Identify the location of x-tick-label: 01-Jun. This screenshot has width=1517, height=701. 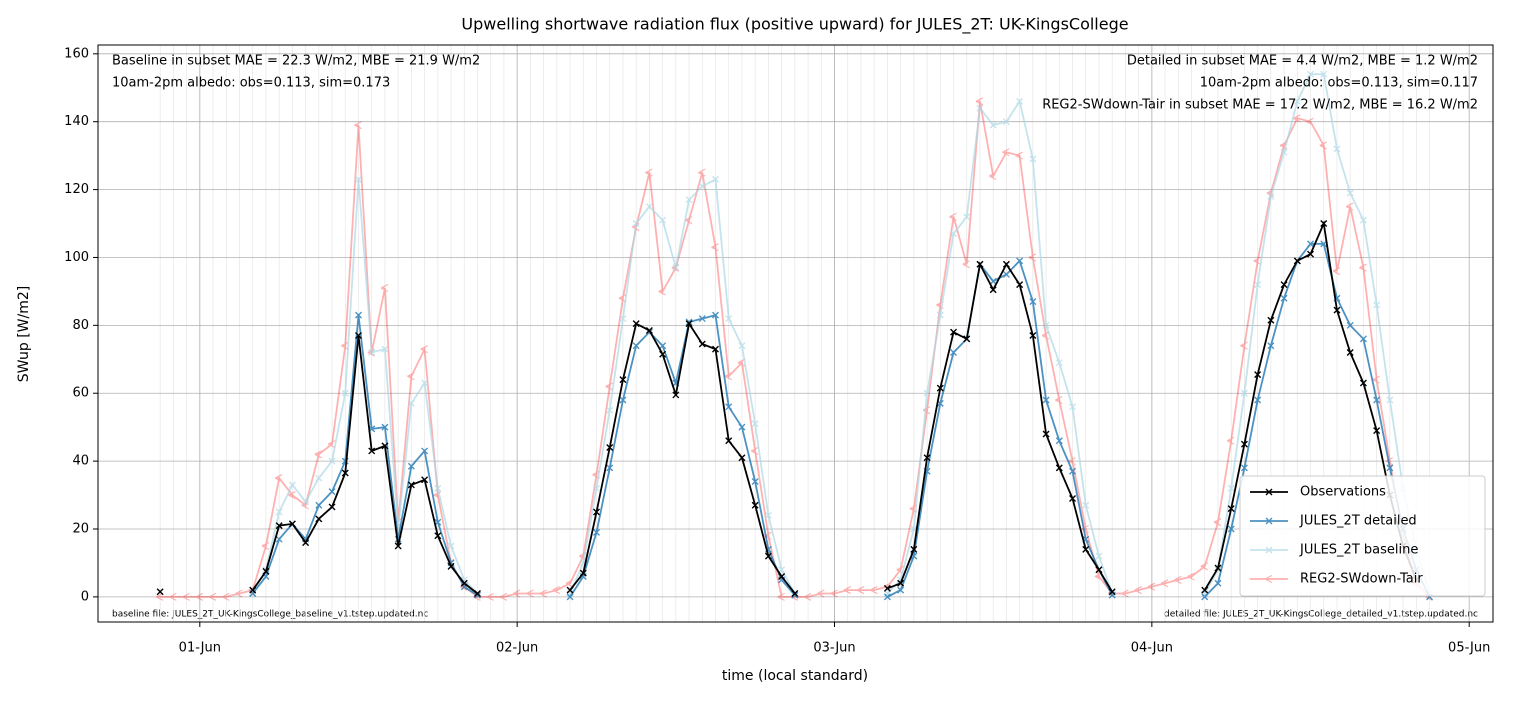
(200, 648).